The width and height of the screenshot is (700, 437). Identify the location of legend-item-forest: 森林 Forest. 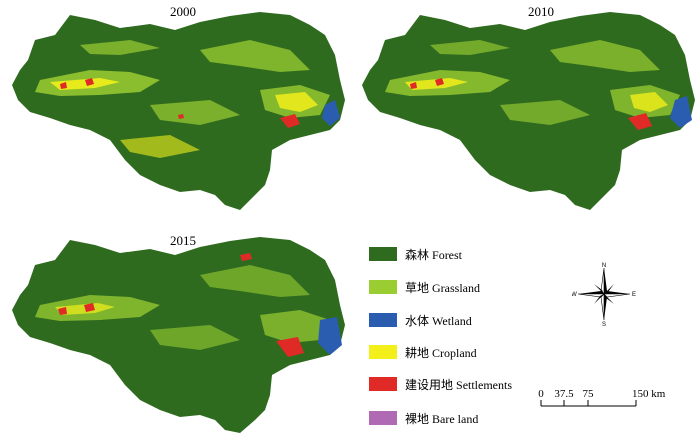
(415, 254).